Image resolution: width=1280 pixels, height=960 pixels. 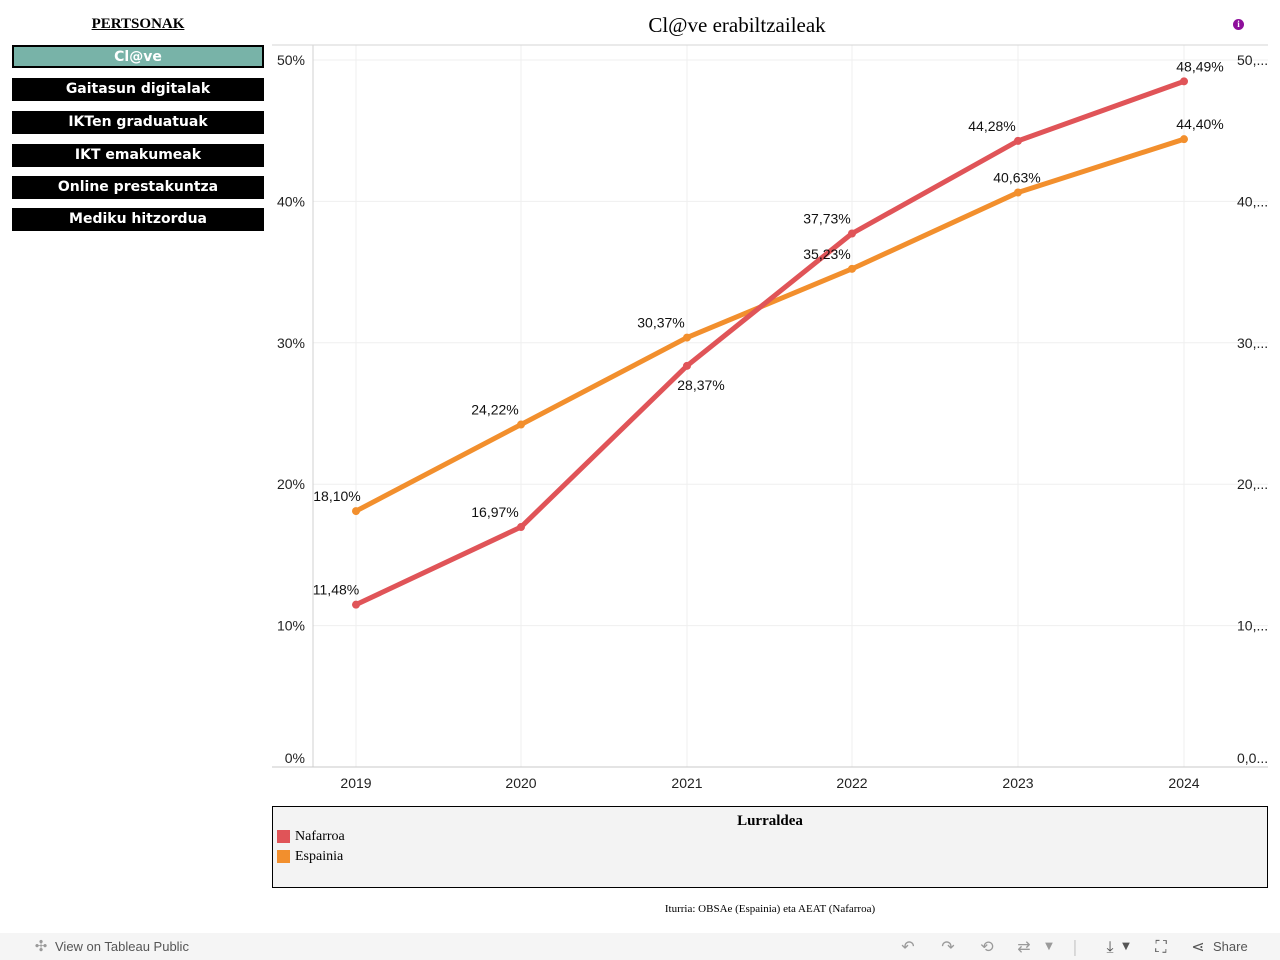 I want to click on redo-icon: ↷, so click(x=948, y=946).